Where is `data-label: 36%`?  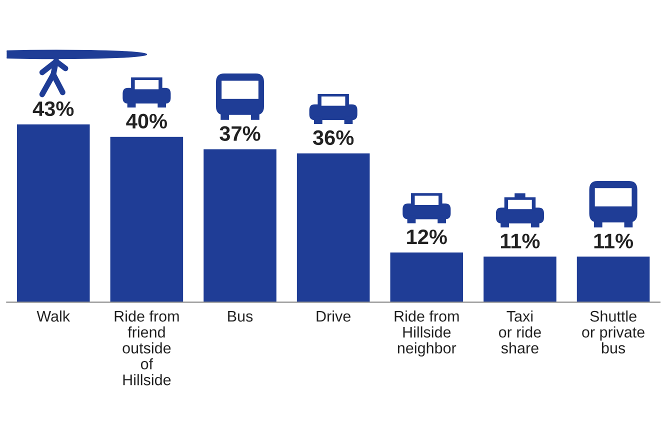 data-label: 36% is located at coordinates (333, 138).